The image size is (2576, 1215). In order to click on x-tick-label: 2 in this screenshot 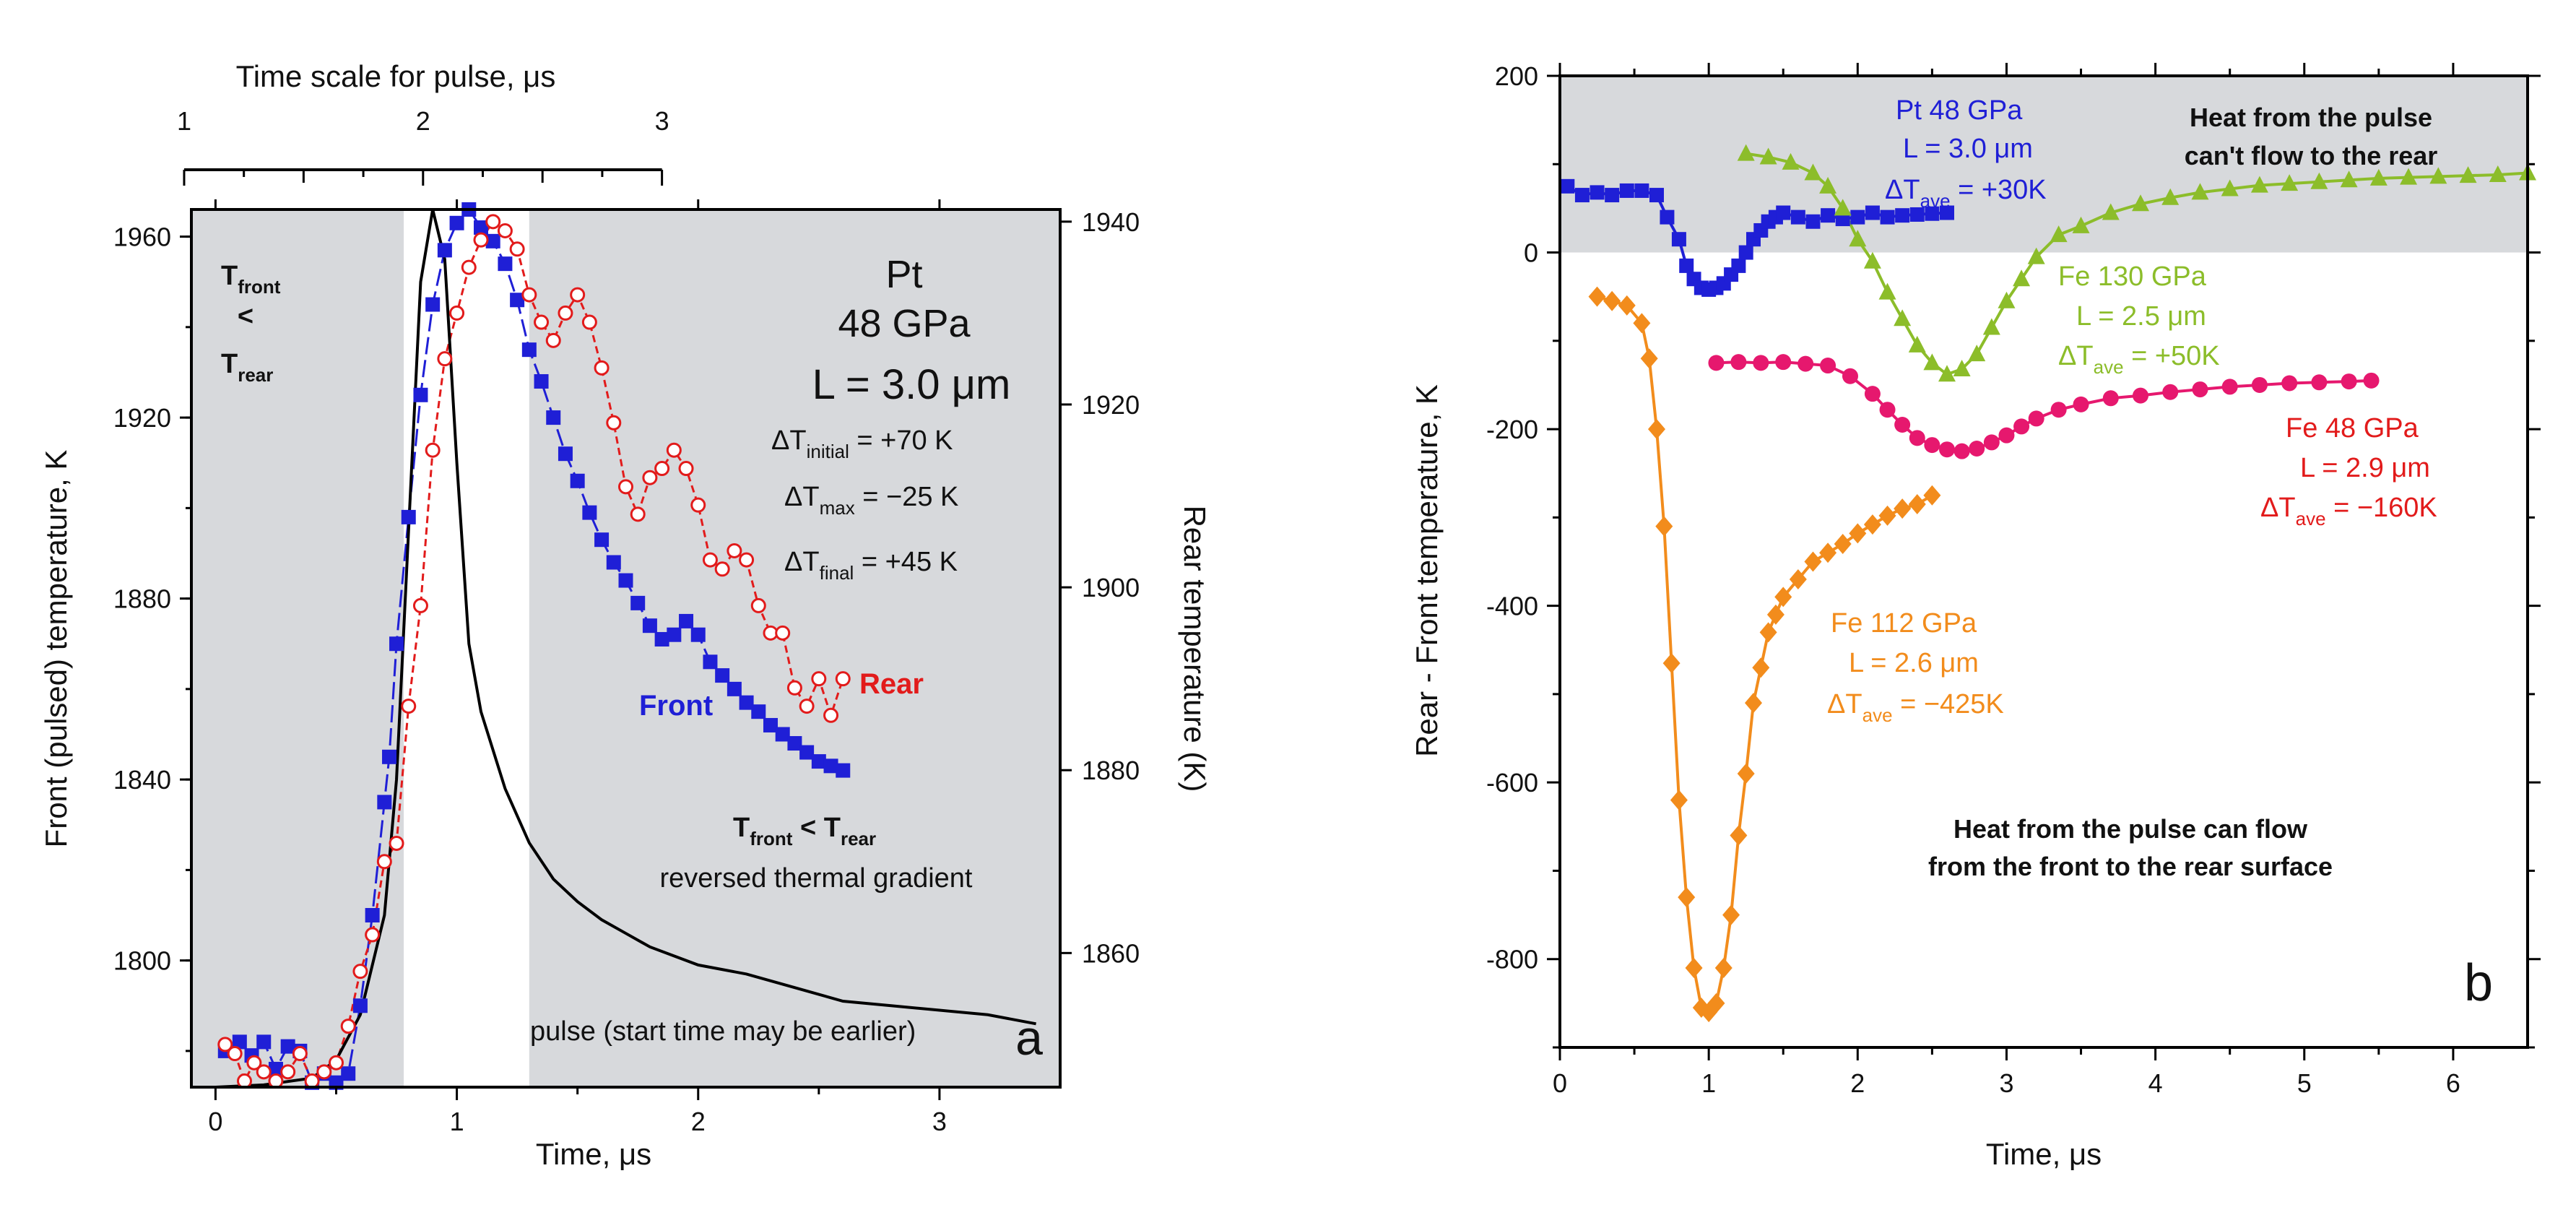, I will do `click(698, 1121)`.